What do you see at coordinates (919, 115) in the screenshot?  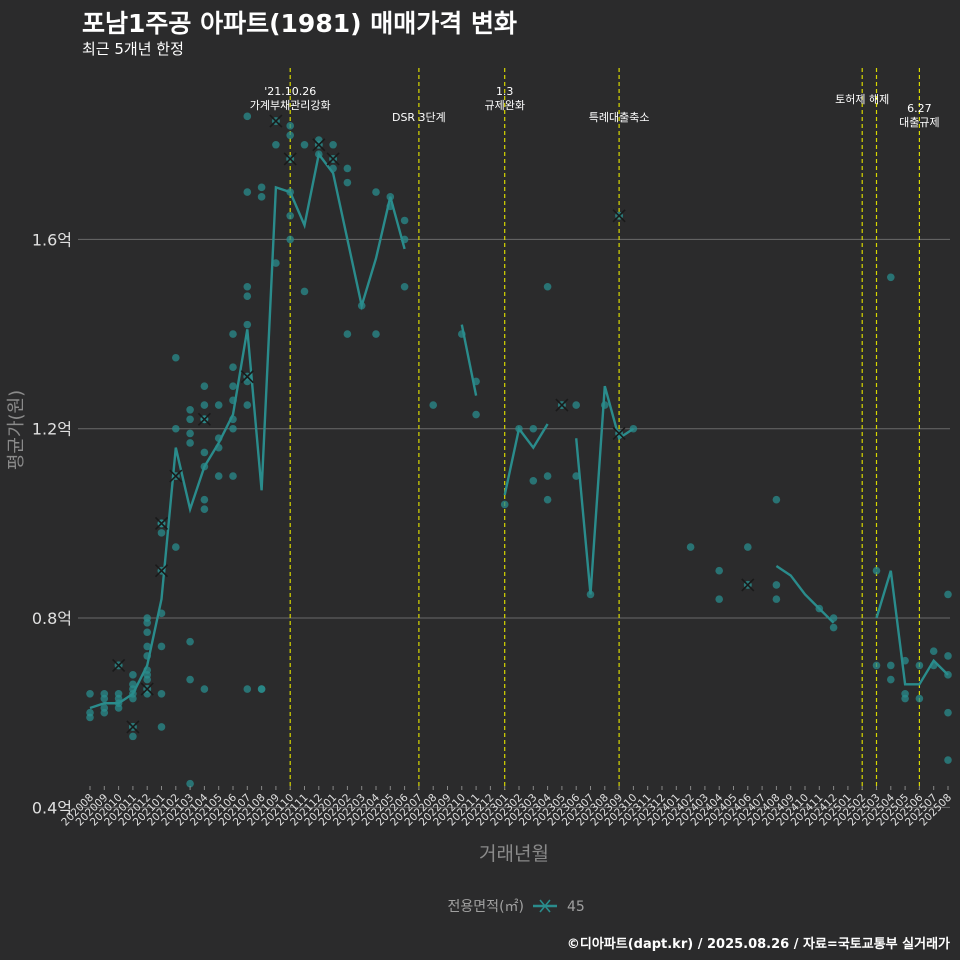 I see `event-label: 6.27 대출규제` at bounding box center [919, 115].